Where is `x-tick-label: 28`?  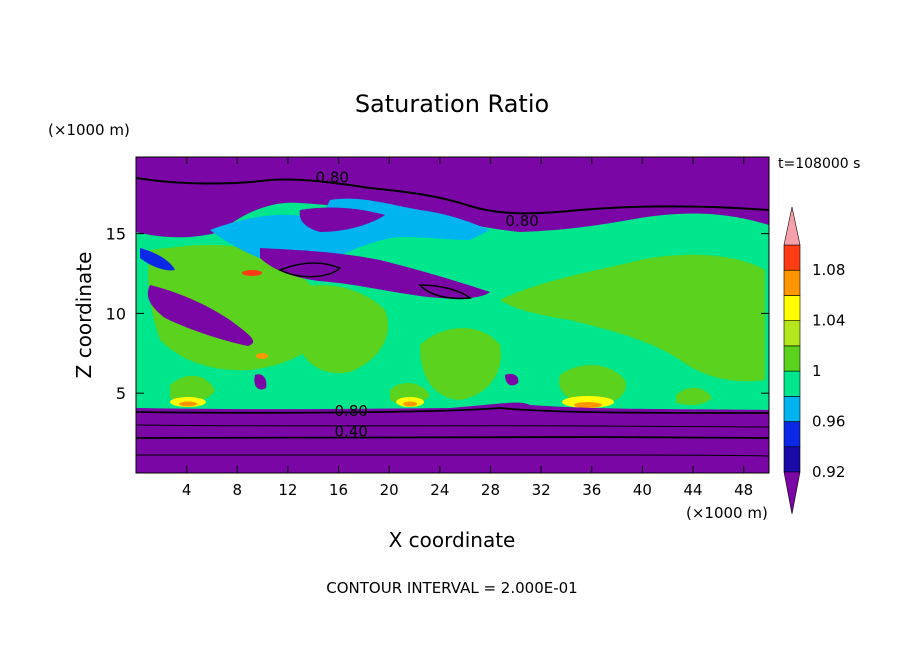 x-tick-label: 28 is located at coordinates (490, 490).